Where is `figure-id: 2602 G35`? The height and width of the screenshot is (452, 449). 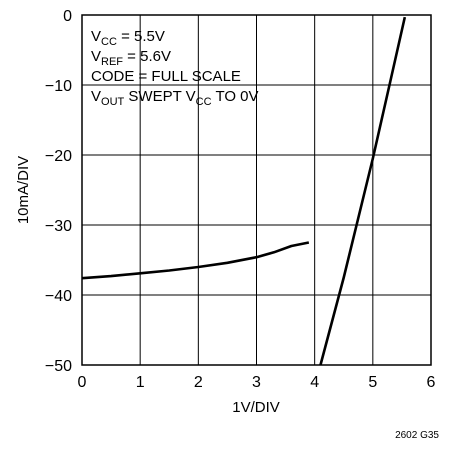 figure-id: 2602 G35 is located at coordinates (417, 435).